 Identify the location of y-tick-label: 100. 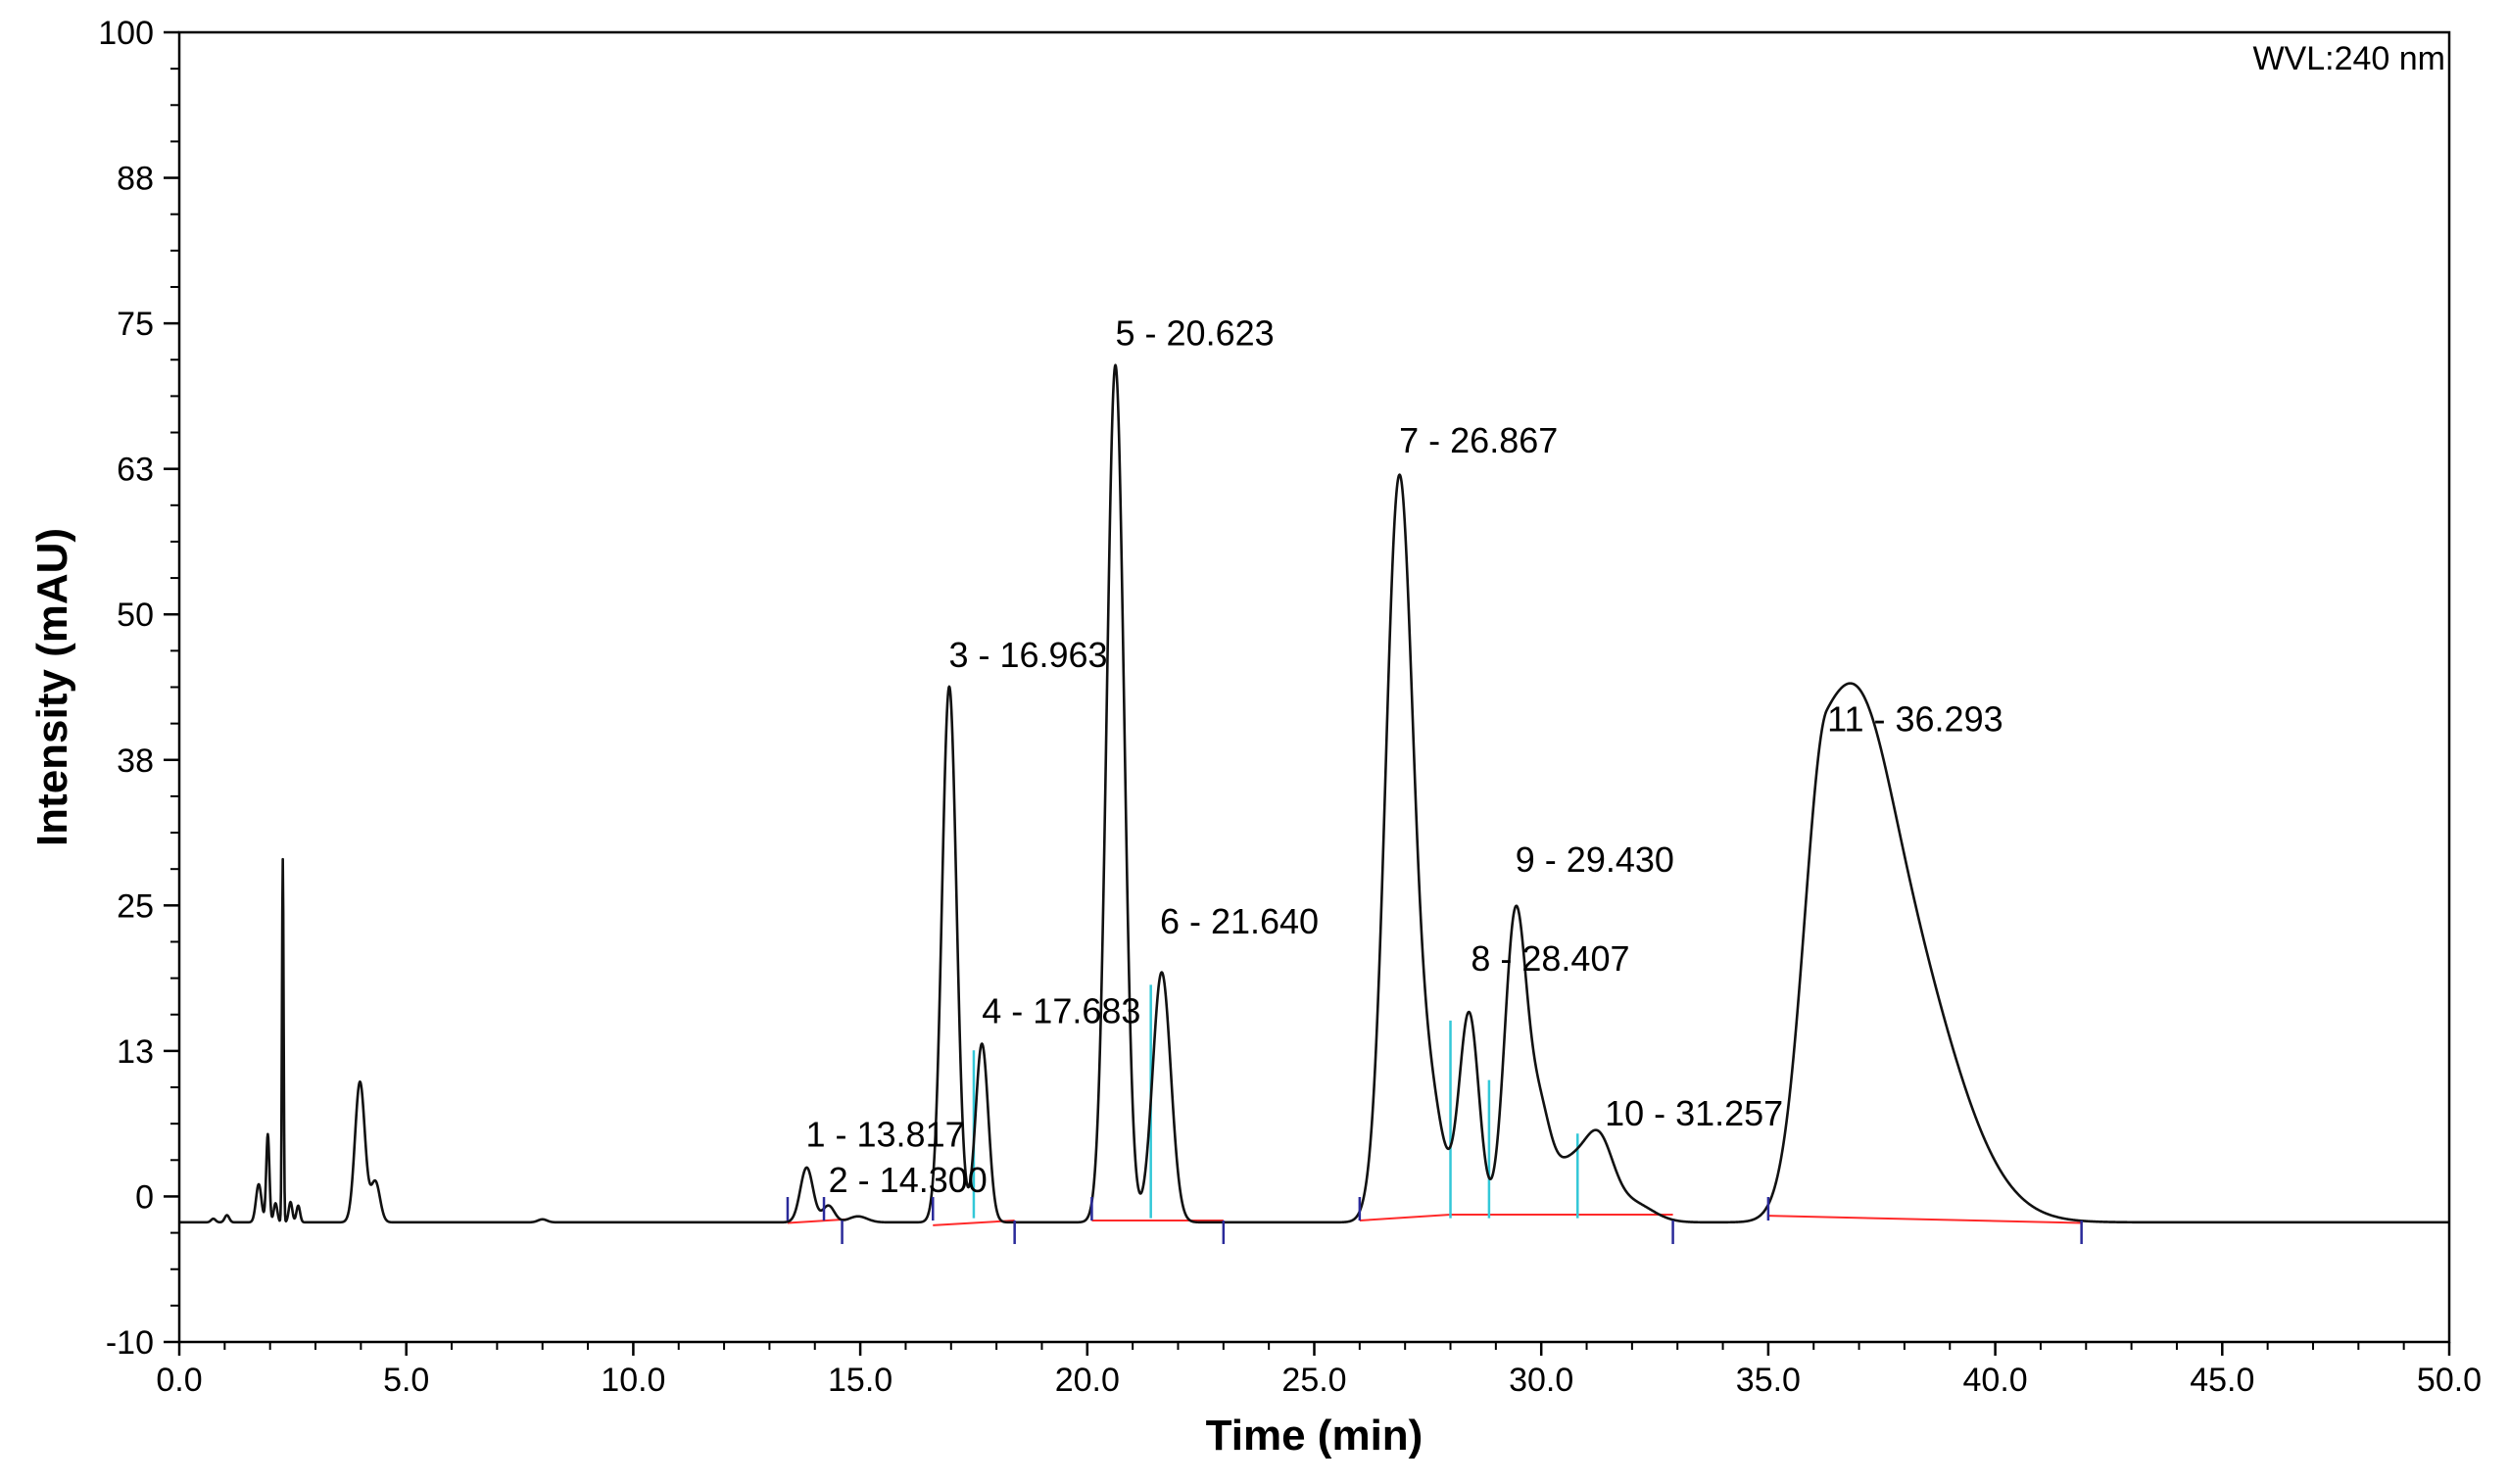
(126, 33).